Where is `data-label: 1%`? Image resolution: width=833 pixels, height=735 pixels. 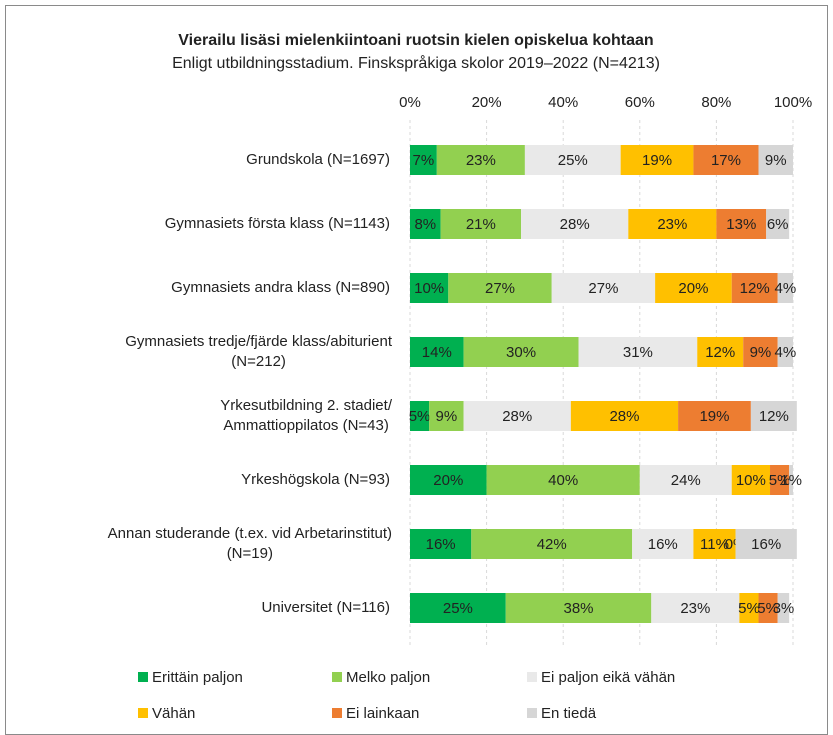
data-label: 1% is located at coordinates (791, 480).